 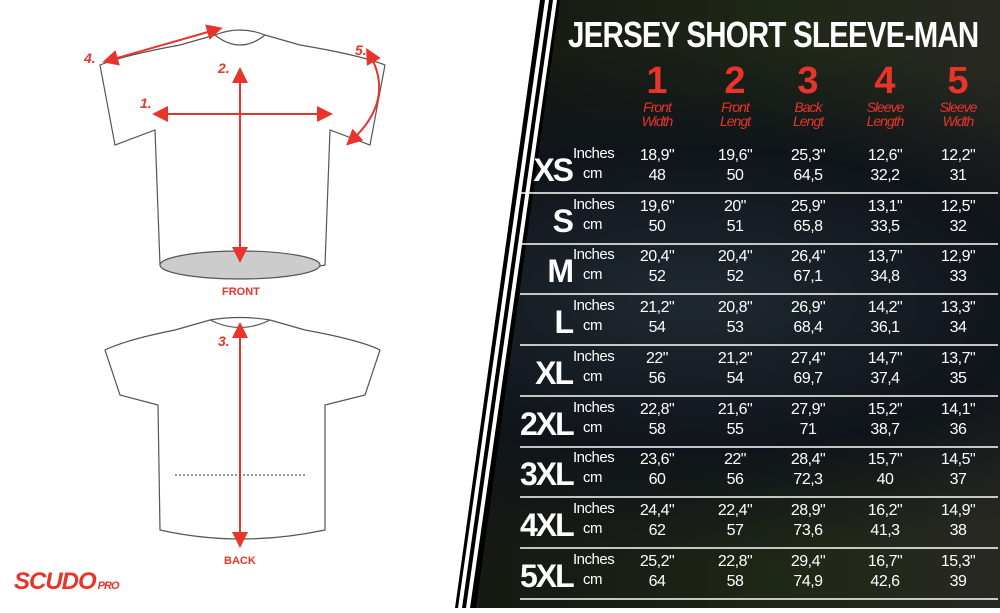 I want to click on back-jersey, so click(x=242, y=428).